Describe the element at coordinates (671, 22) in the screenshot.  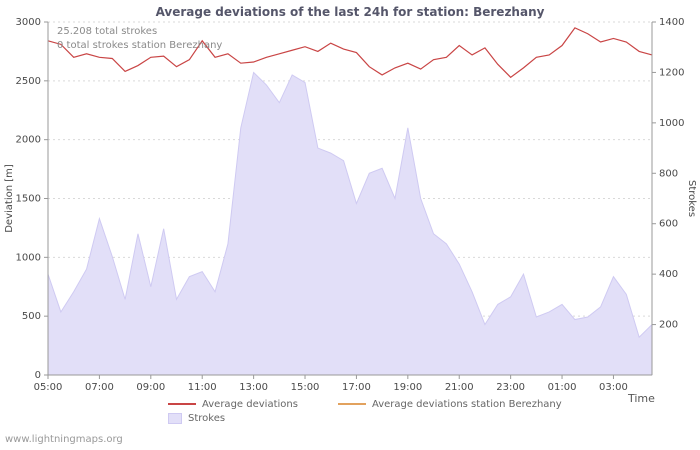
I see `svg-text: 1400` at that location.